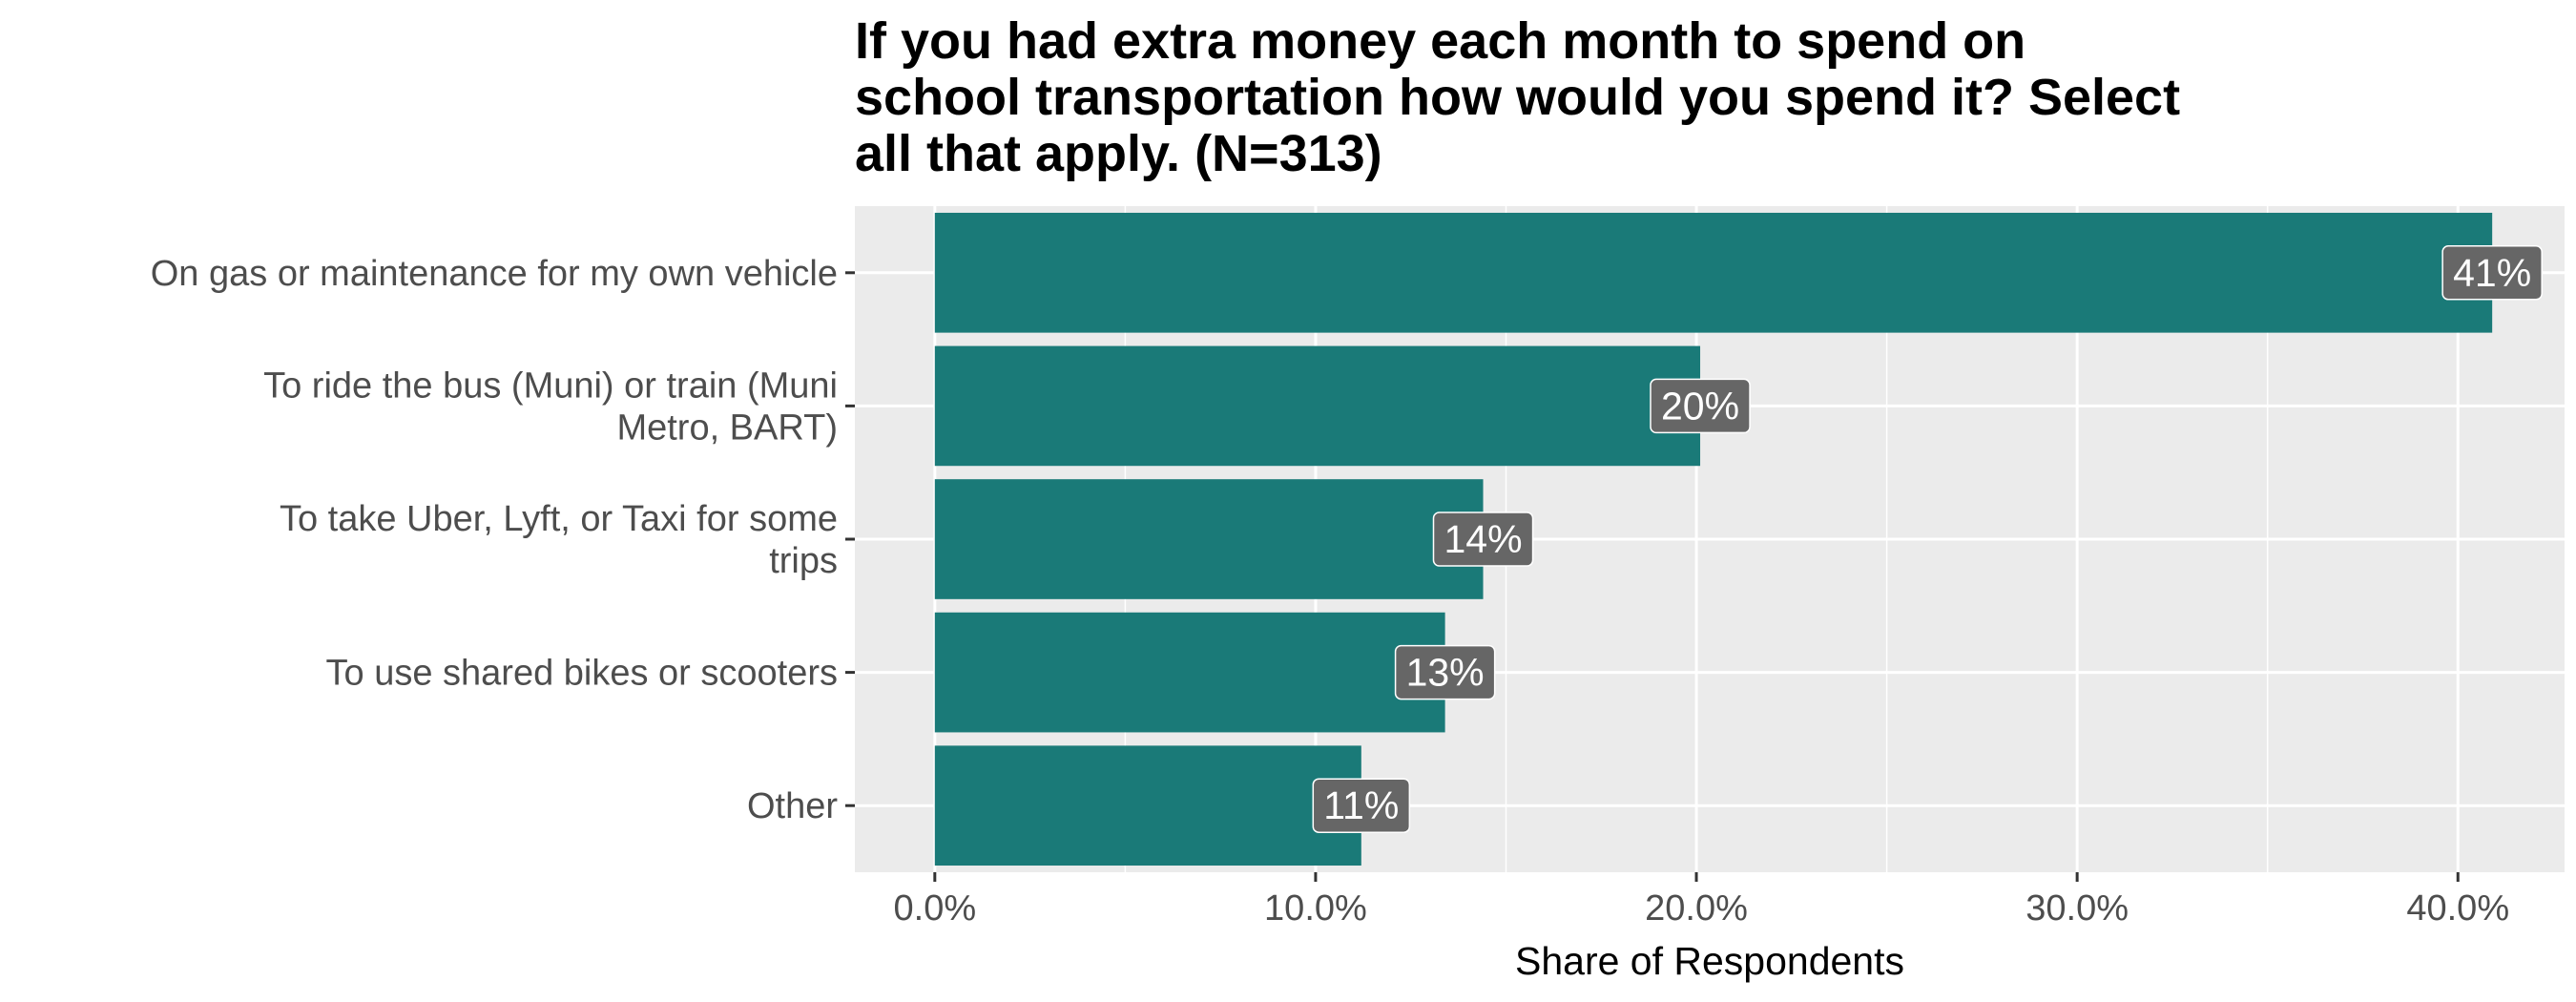 This screenshot has width=2576, height=1002. I want to click on data-label: 20%, so click(1700, 406).